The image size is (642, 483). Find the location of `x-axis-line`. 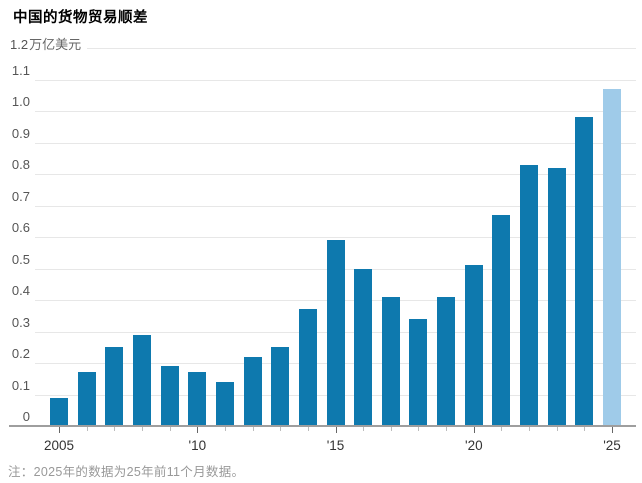

x-axis-line is located at coordinates (322, 426).